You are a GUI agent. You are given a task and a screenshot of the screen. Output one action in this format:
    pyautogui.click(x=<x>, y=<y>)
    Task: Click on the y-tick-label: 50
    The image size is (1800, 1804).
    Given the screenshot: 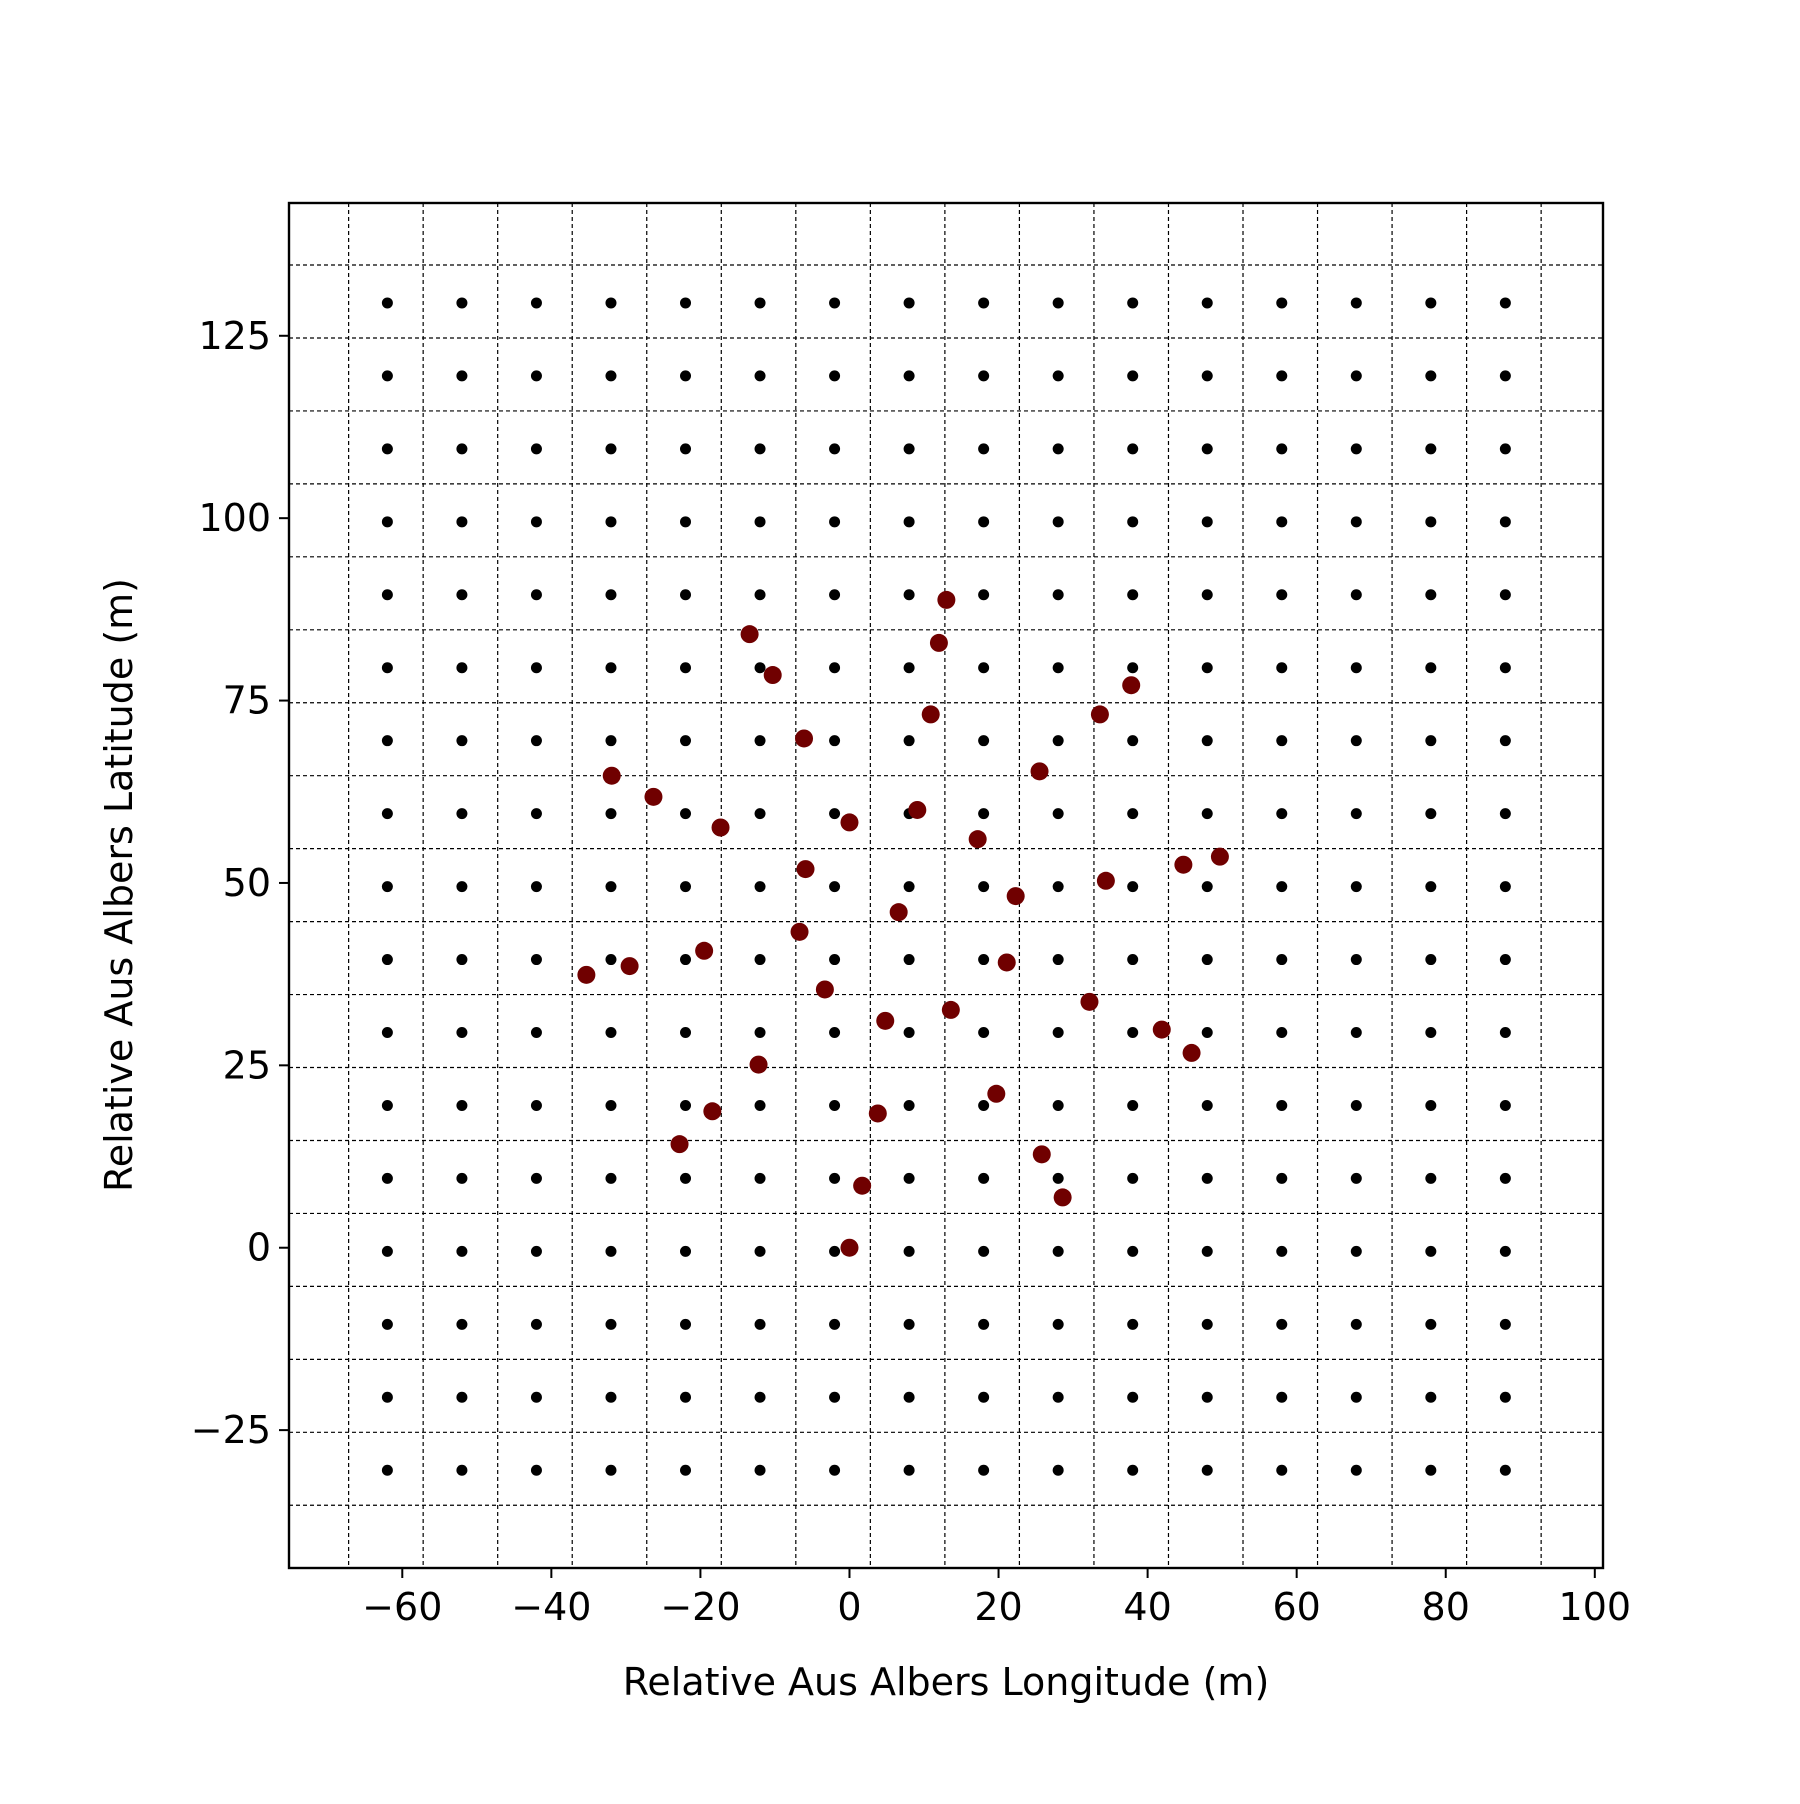 What is the action you would take?
    pyautogui.click(x=247, y=883)
    